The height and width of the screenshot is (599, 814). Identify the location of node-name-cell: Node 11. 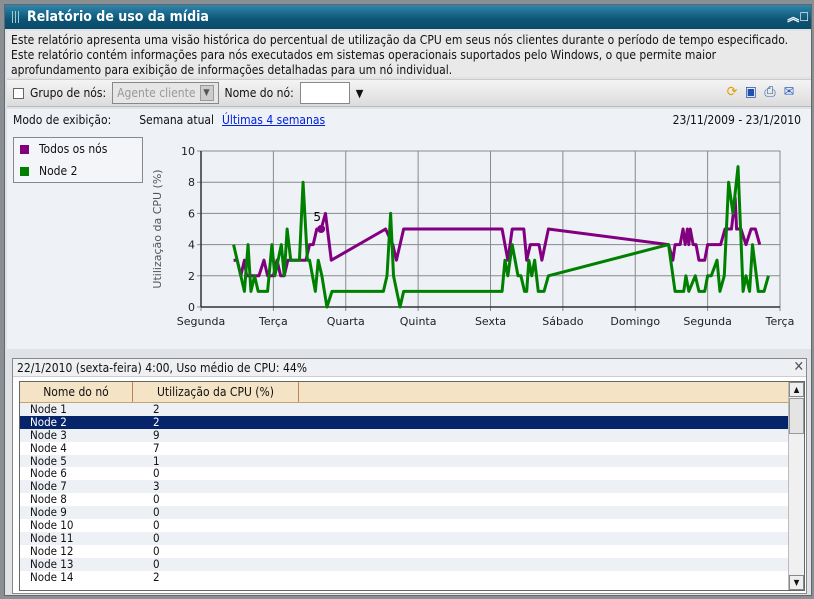
(52, 537).